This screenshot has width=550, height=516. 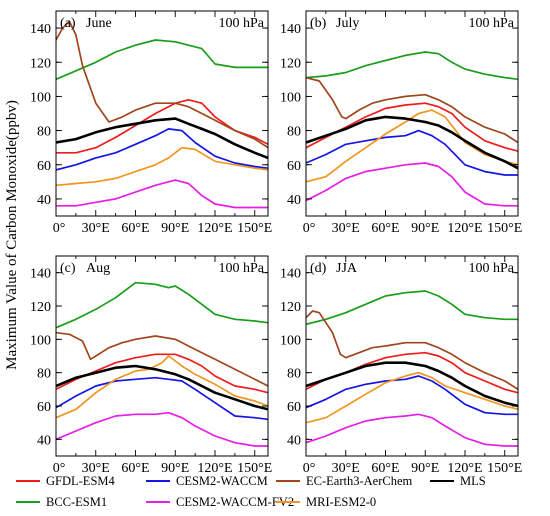 What do you see at coordinates (359, 481) in the screenshot?
I see `legend-label: EC-Earth3-AerChem` at bounding box center [359, 481].